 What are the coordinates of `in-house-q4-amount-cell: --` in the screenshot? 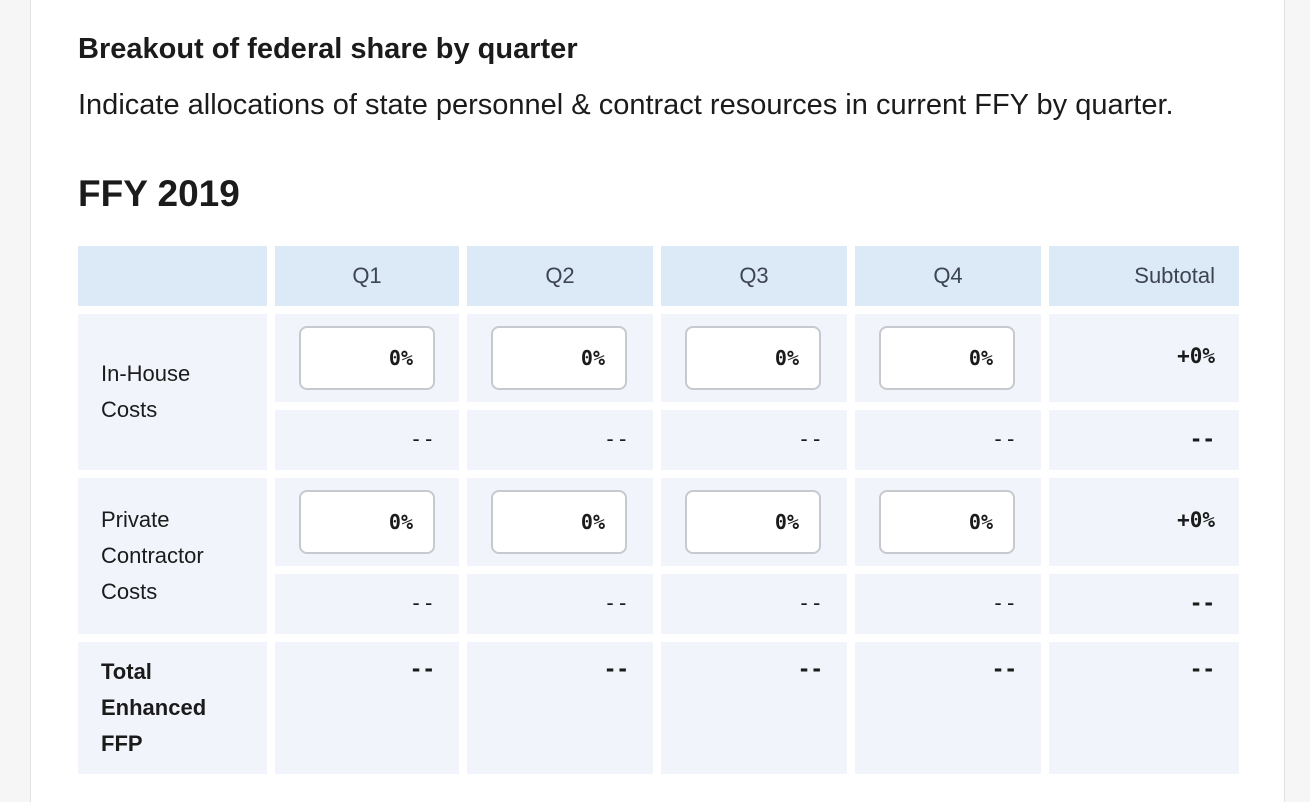 It's located at (948, 440).